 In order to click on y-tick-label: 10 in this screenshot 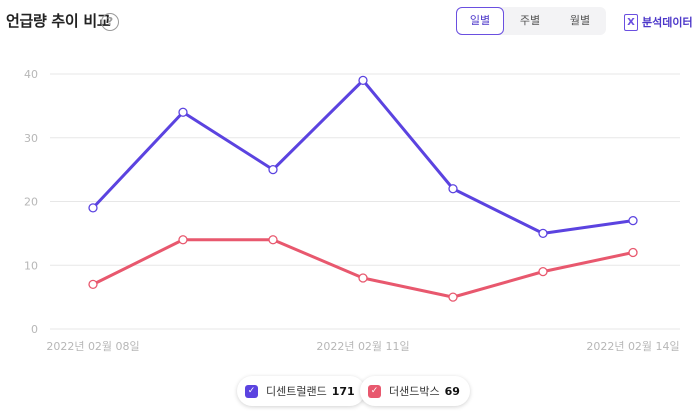, I will do `click(31, 265)`.